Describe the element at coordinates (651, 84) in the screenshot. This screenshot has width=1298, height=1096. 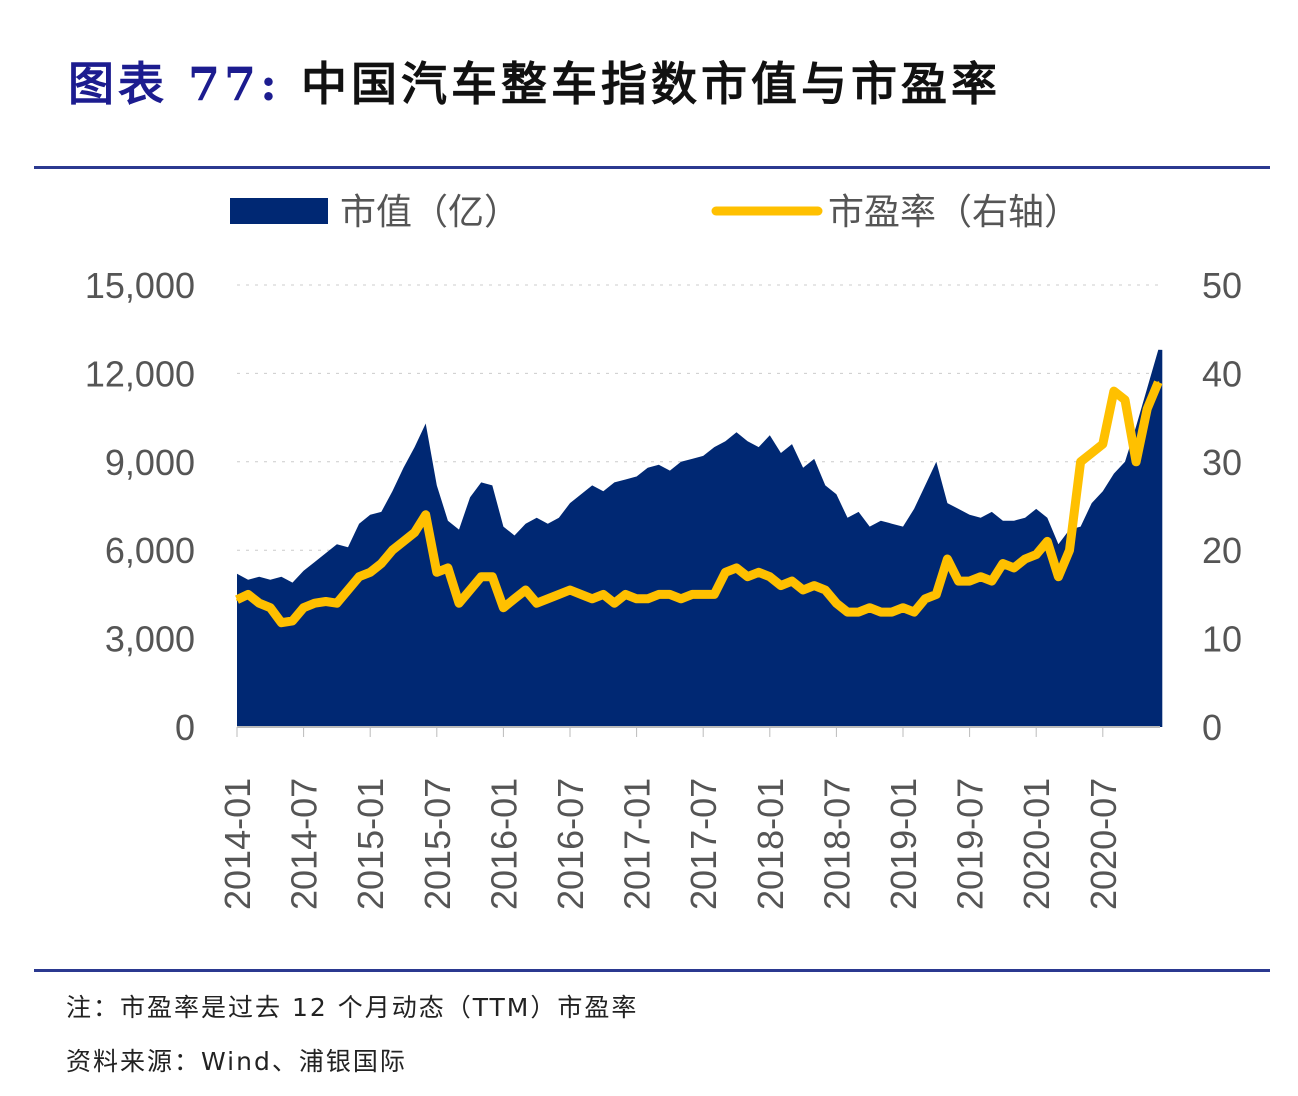
I see `figure-title: 中国汽车整车指数市值与市盈率` at that location.